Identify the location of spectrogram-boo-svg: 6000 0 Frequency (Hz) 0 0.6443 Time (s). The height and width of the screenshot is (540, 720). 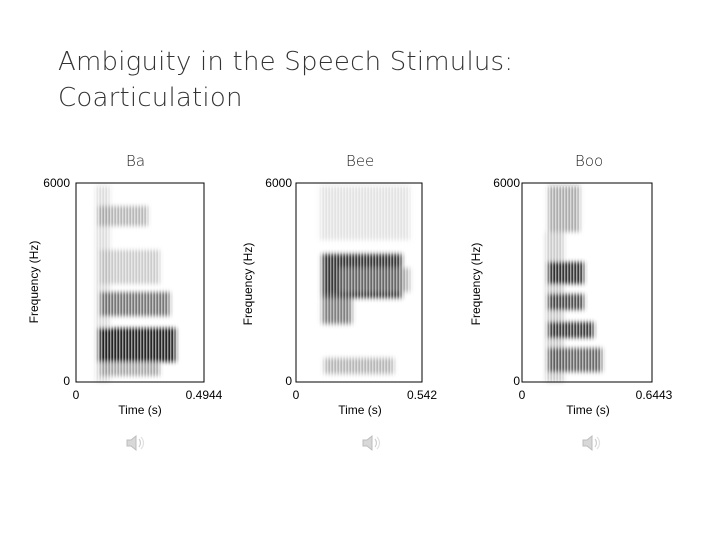
(571, 296).